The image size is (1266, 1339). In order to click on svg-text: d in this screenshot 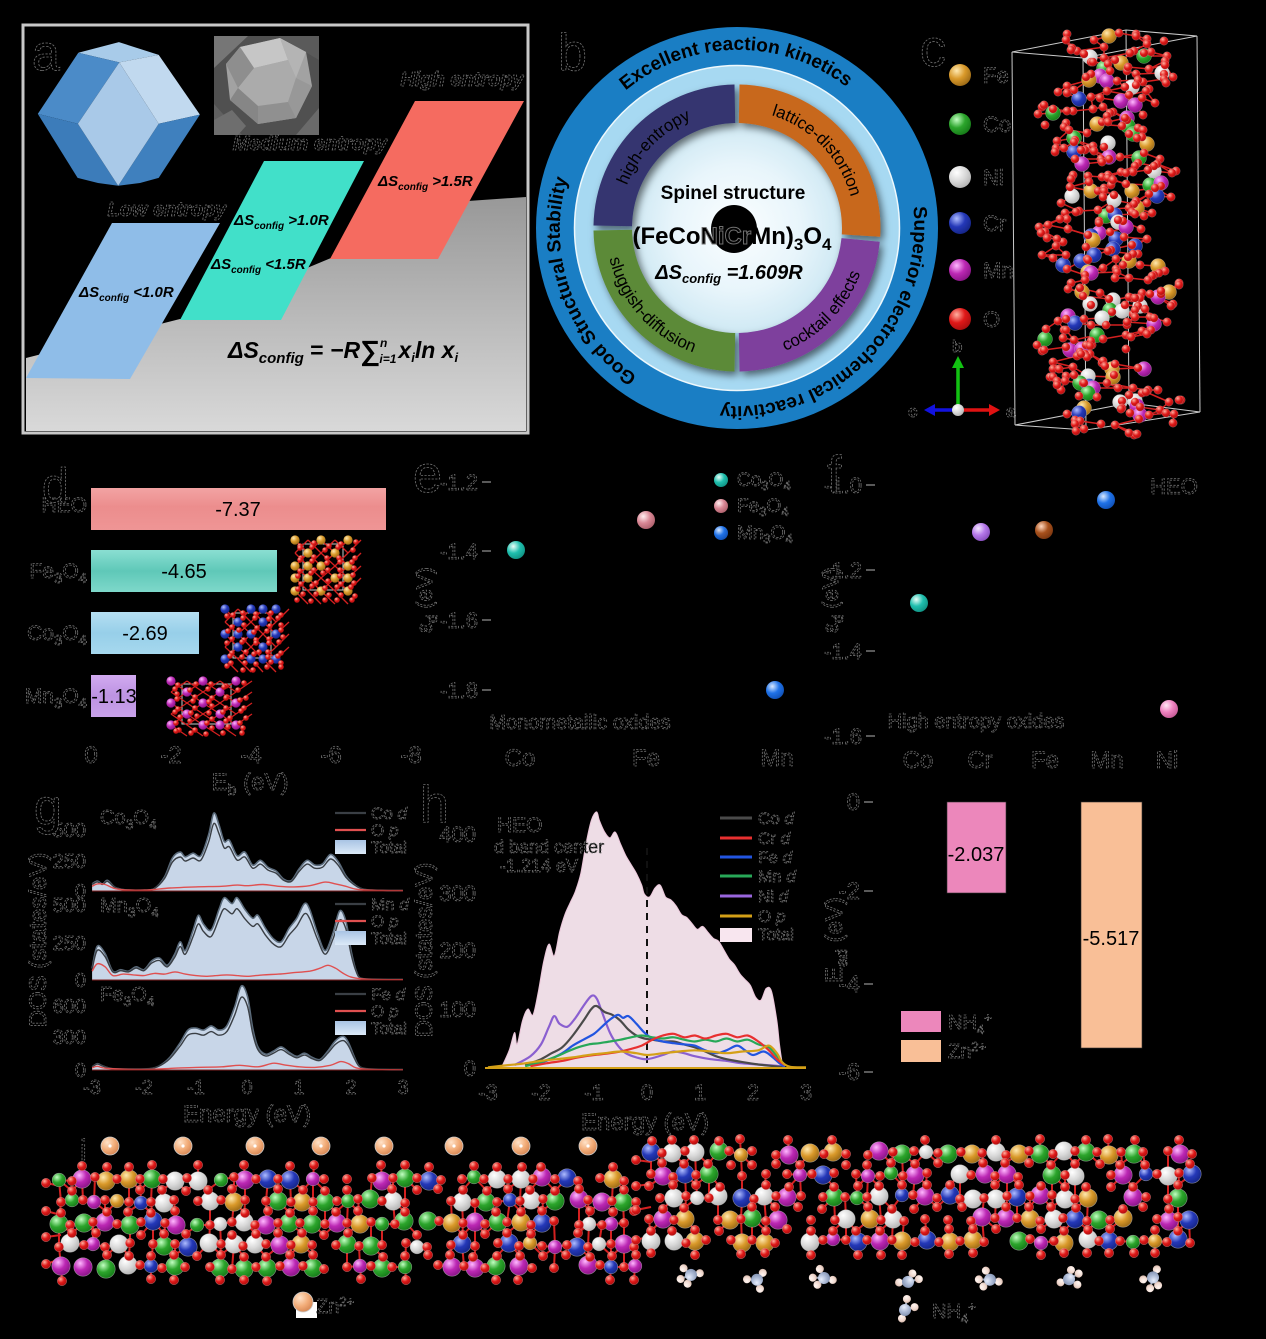, I will do `click(55, 486)`.